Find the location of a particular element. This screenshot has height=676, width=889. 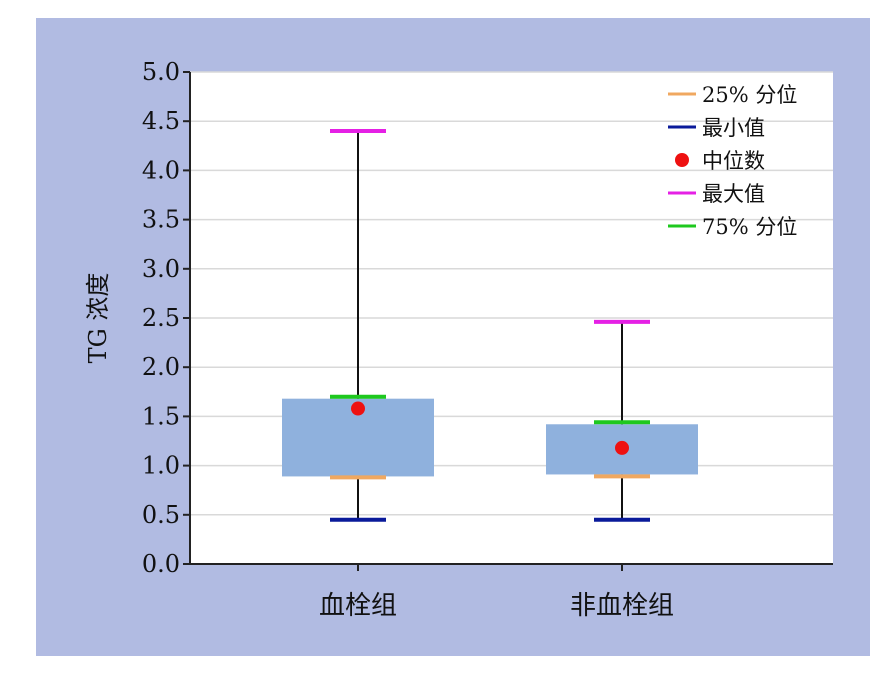

x-category-label: 血栓组 is located at coordinates (358, 606).